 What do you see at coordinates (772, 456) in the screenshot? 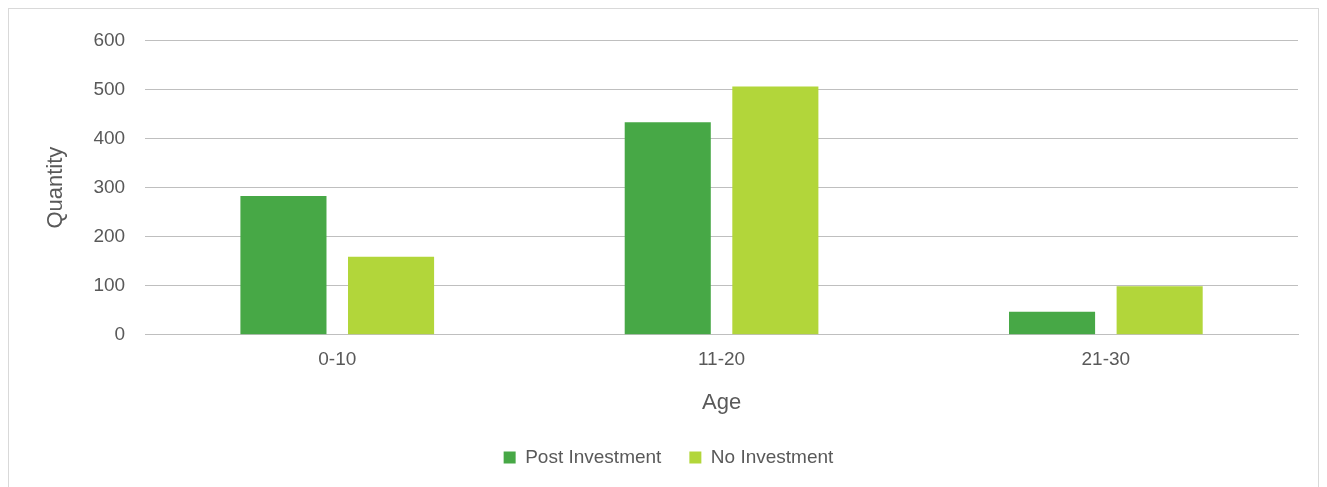
I see `legend-label: No Investment` at bounding box center [772, 456].